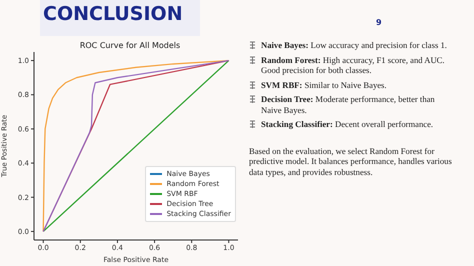 The width and height of the screenshot is (474, 266). What do you see at coordinates (324, 85) in the screenshot?
I see `text: SVM RBF: Similar to Naive Bayes.` at bounding box center [324, 85].